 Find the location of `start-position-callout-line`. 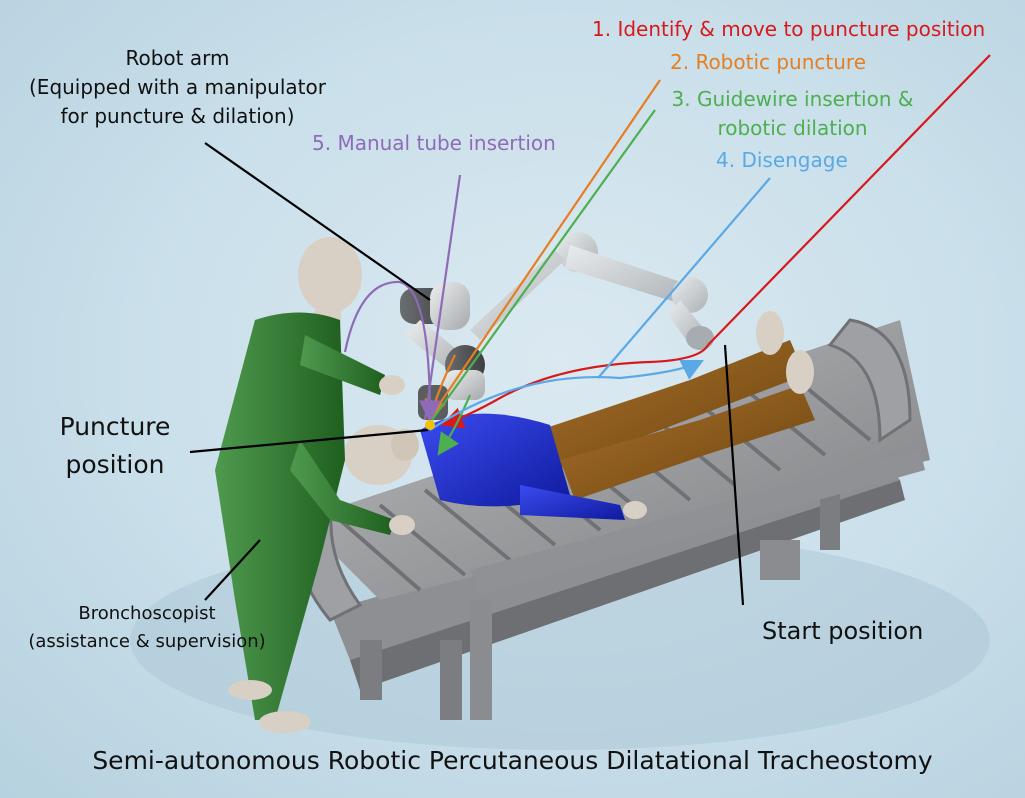

start-position-callout-line is located at coordinates (734, 475).